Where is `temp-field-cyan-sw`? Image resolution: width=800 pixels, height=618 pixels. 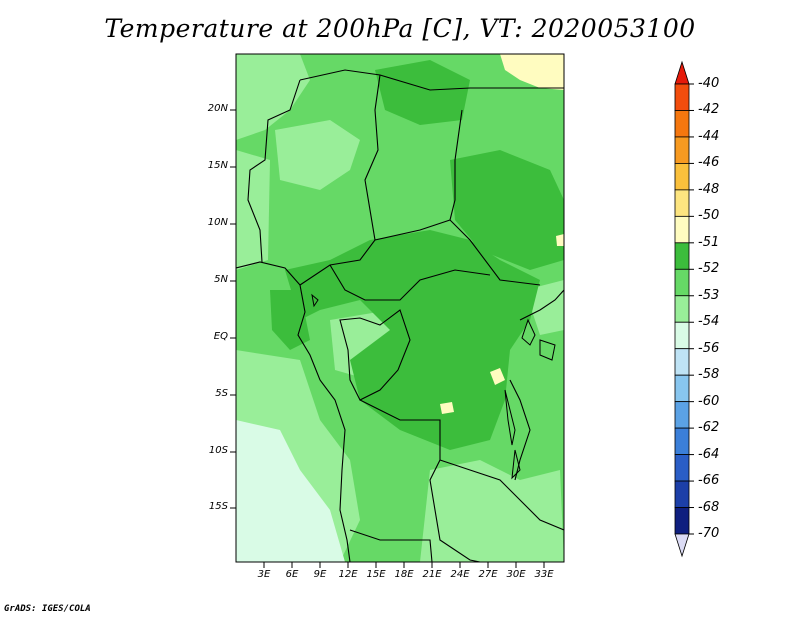 temp-field-cyan-sw is located at coordinates (290, 491).